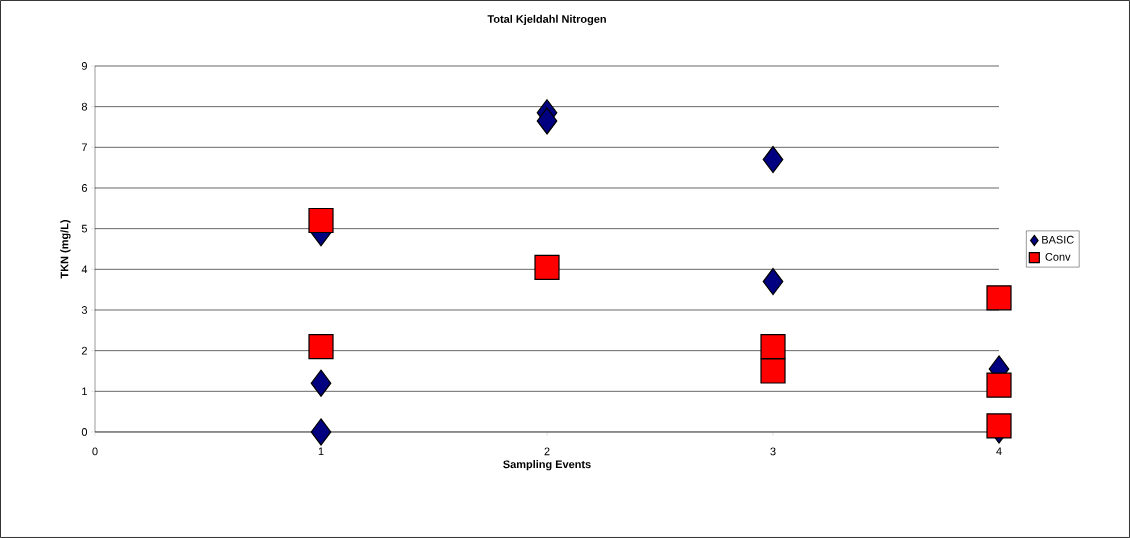 The width and height of the screenshot is (1130, 538). Describe the element at coordinates (546, 20) in the screenshot. I see `chart-title: Total Kjeldahl Nitrogen` at that location.